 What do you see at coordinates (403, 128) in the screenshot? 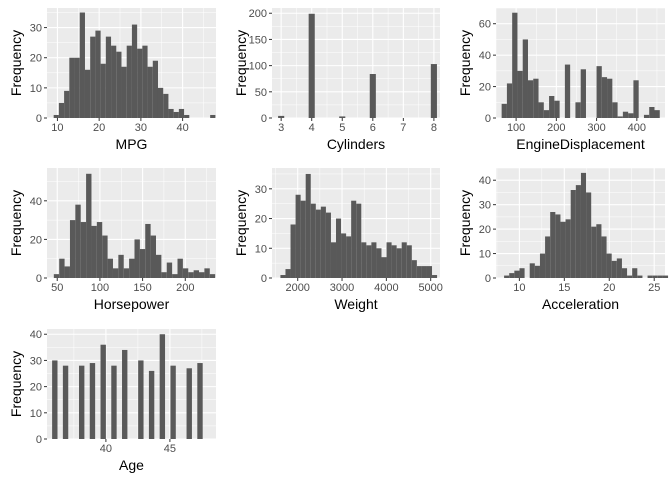
I see `x-tick-label: 7` at bounding box center [403, 128].